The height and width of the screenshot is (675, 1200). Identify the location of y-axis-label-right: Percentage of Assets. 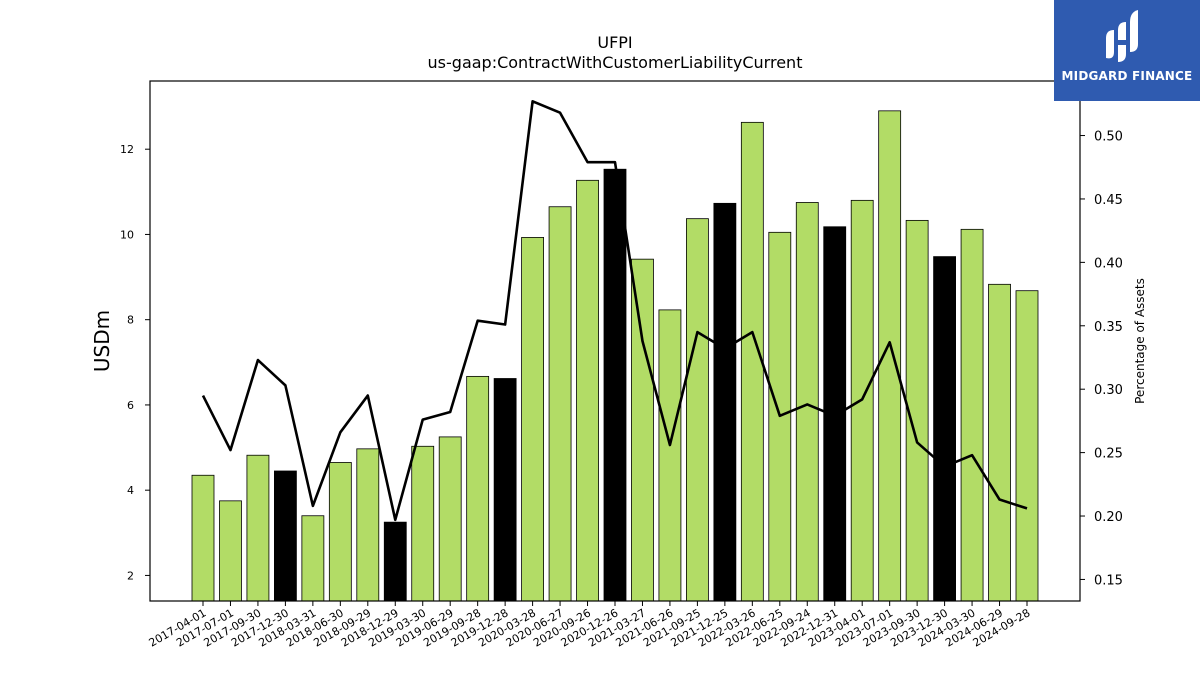
(1140, 341).